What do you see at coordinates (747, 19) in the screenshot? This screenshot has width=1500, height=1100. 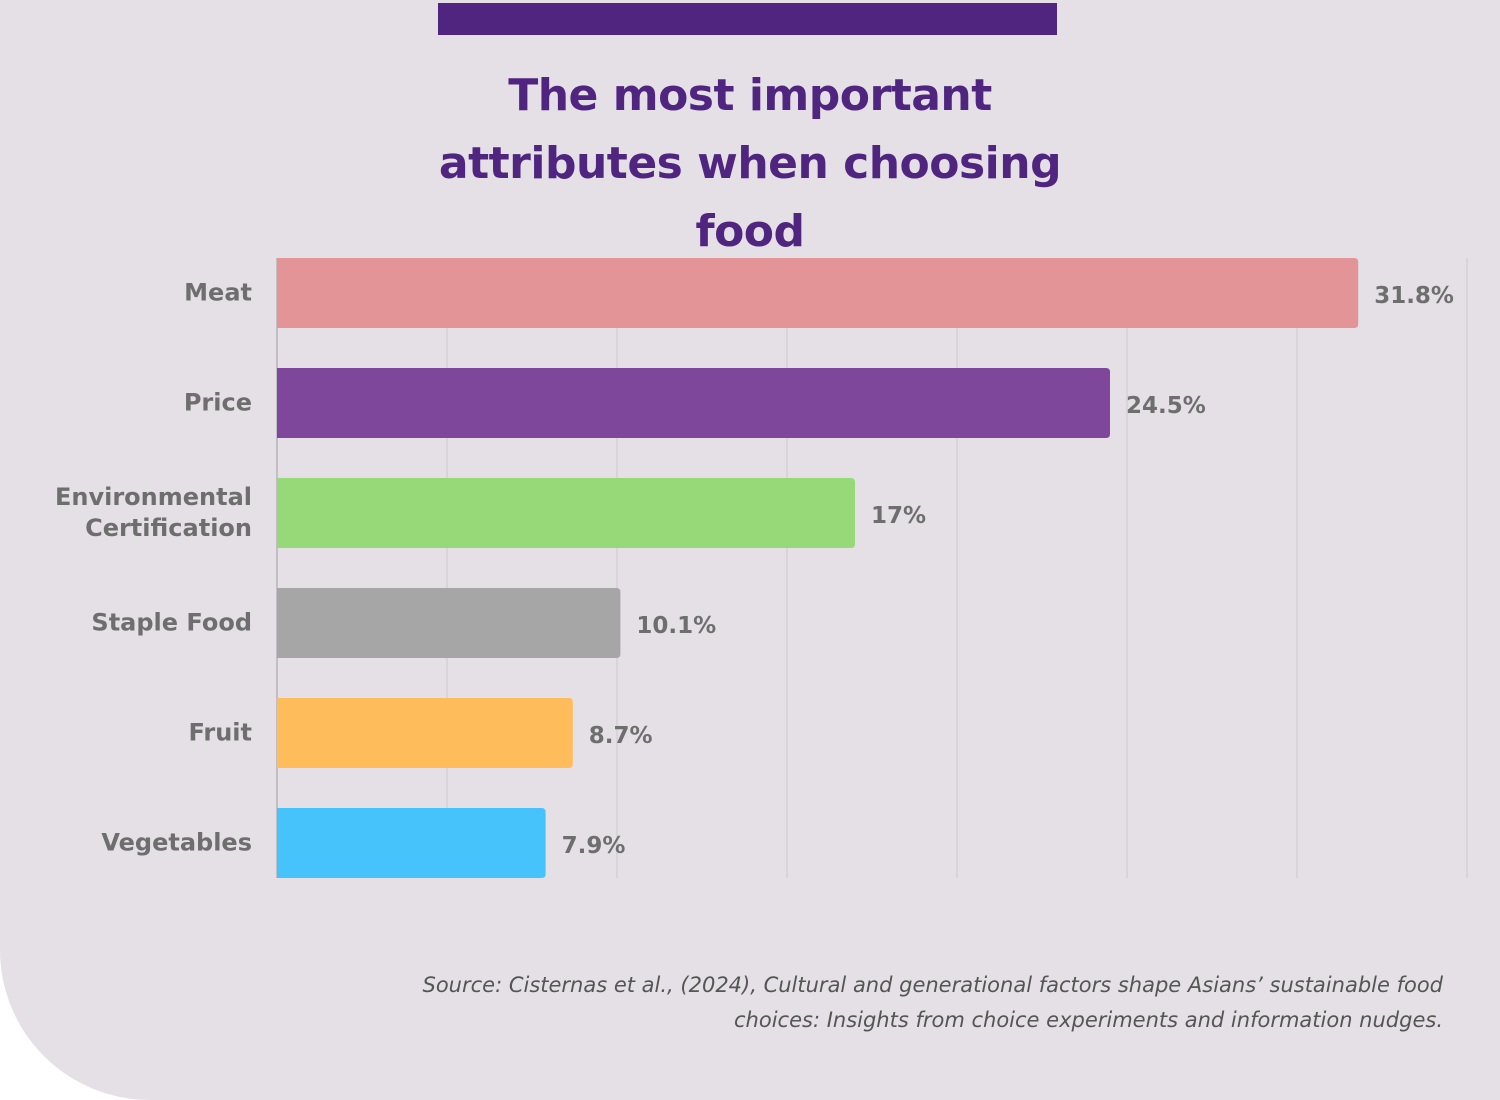 I see `header-bar` at bounding box center [747, 19].